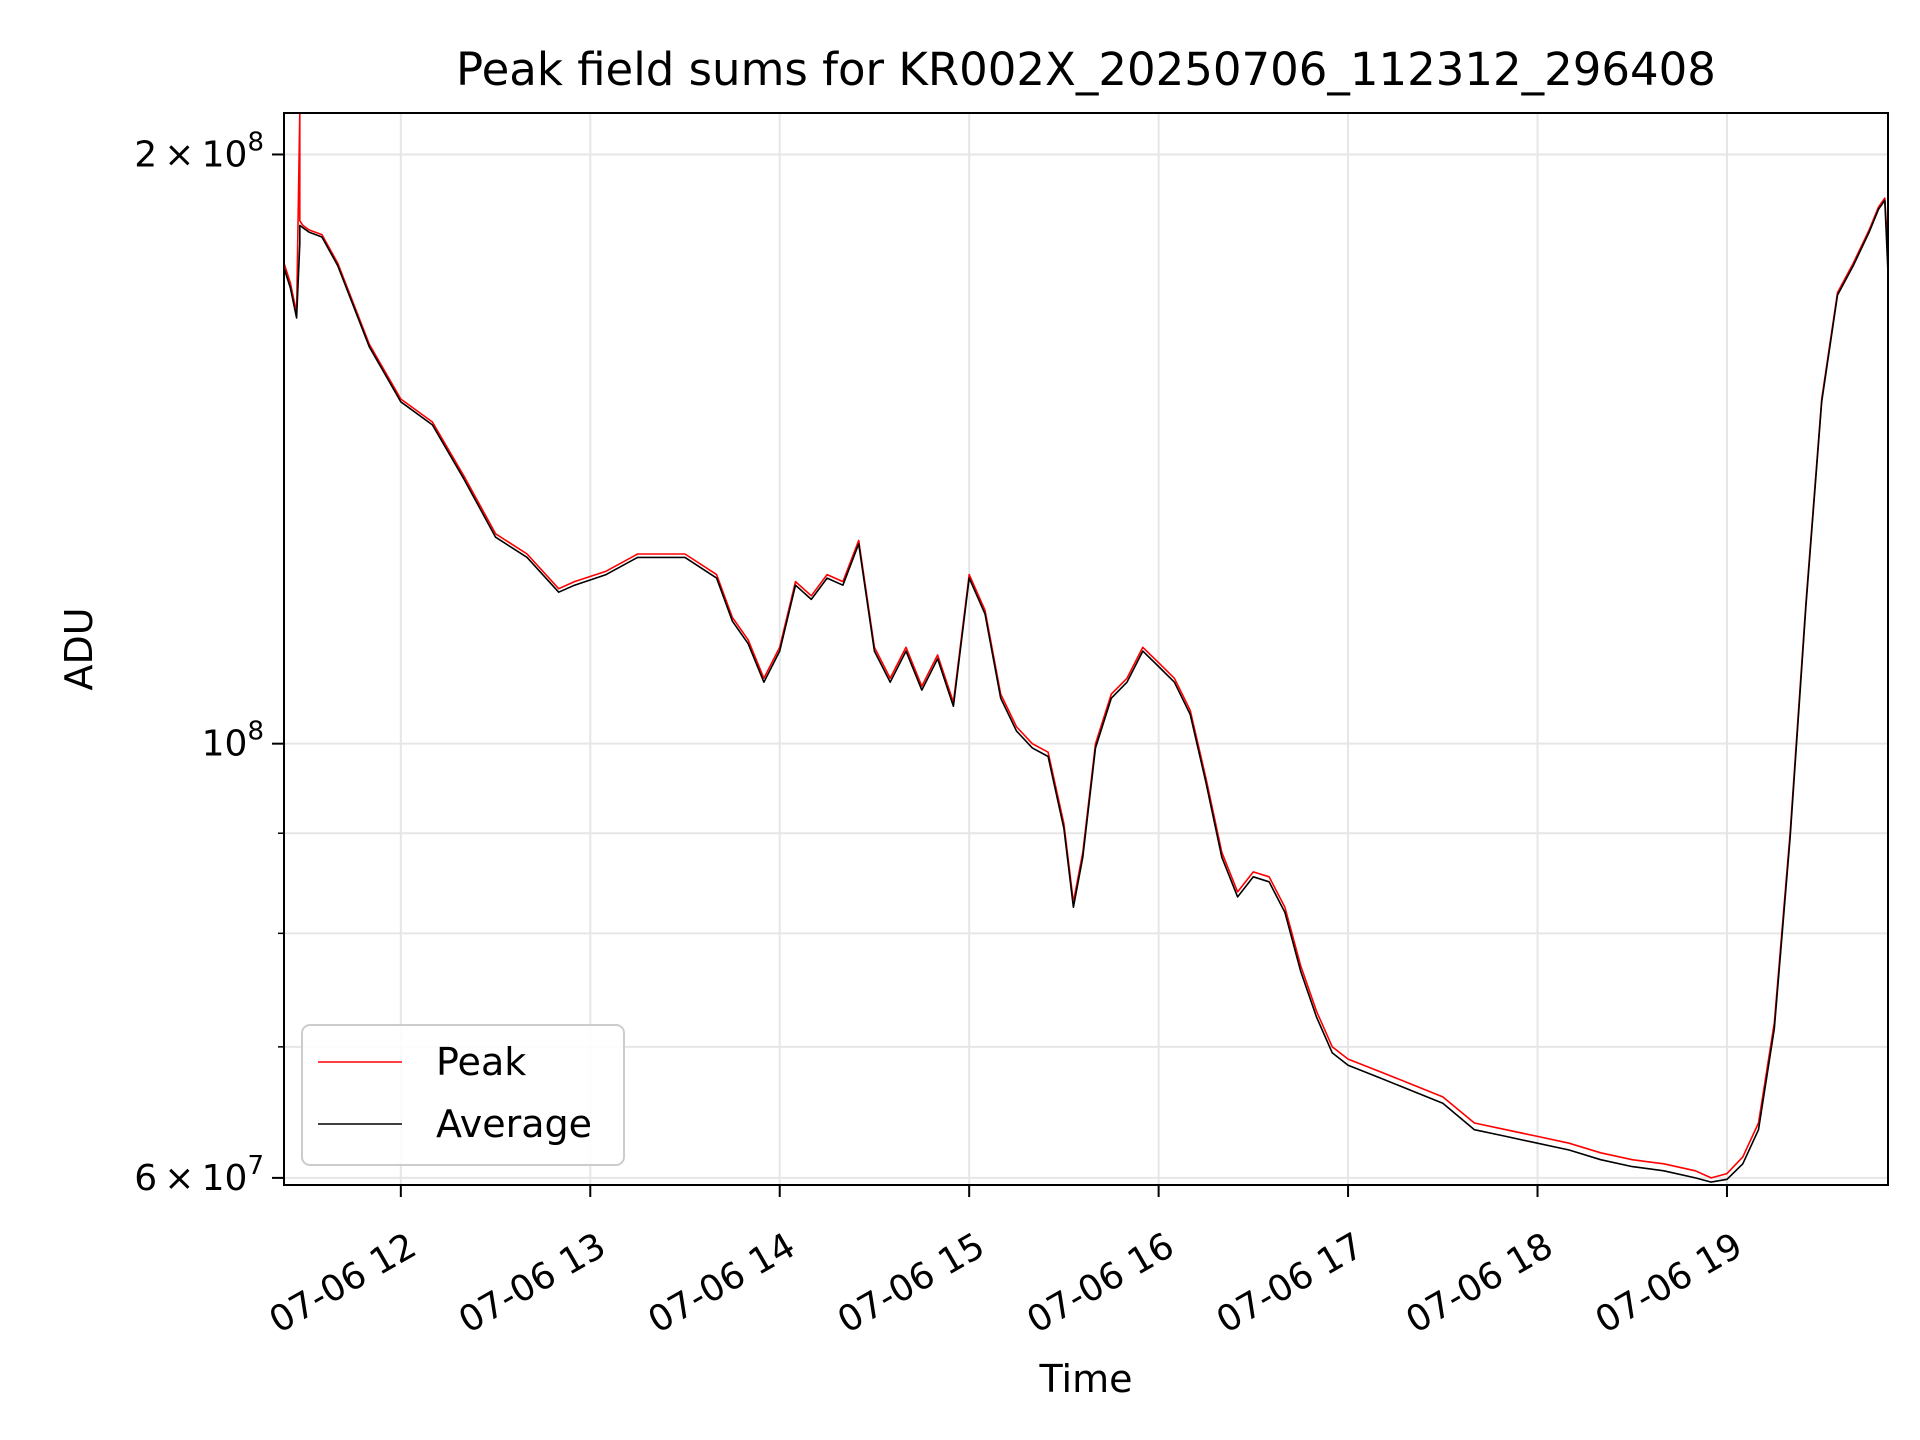  What do you see at coordinates (514, 1124) in the screenshot?
I see `legend-label-average: Average` at bounding box center [514, 1124].